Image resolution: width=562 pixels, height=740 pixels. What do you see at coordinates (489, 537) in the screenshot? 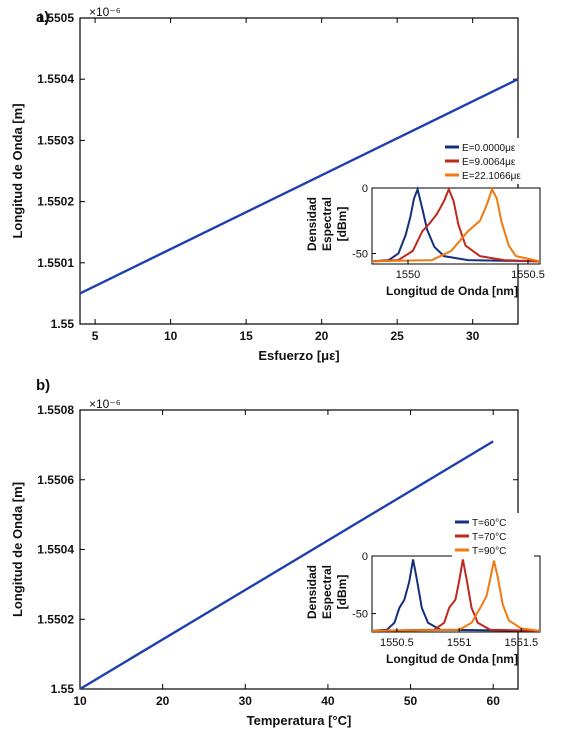
I see `legend-entry-label: T=70°C` at bounding box center [489, 537].